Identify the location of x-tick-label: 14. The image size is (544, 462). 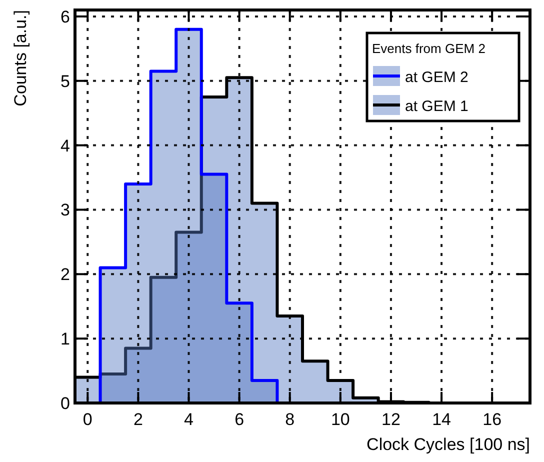
(441, 419).